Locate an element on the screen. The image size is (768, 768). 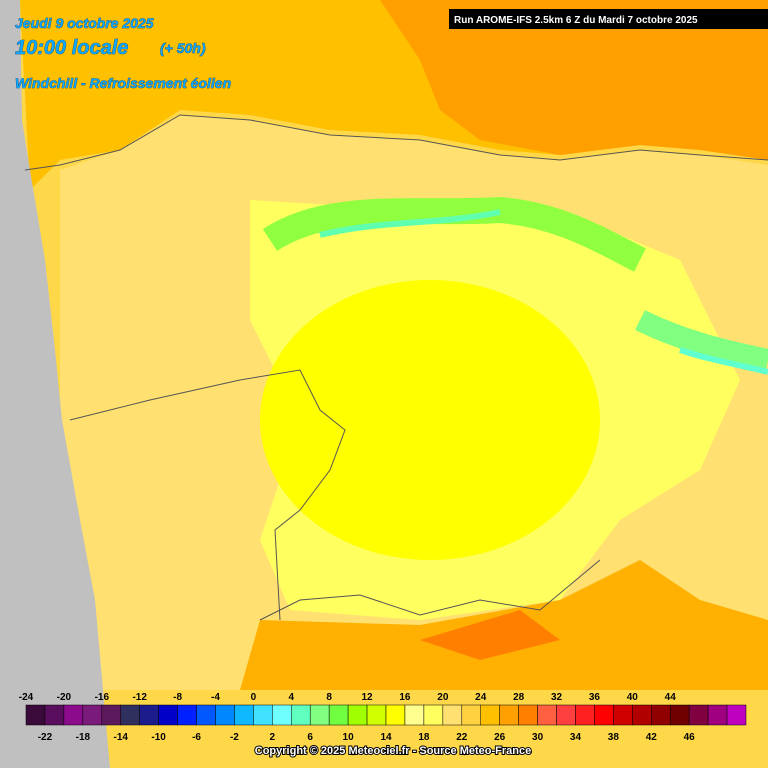
legend-label: -20 is located at coordinates (64, 697).